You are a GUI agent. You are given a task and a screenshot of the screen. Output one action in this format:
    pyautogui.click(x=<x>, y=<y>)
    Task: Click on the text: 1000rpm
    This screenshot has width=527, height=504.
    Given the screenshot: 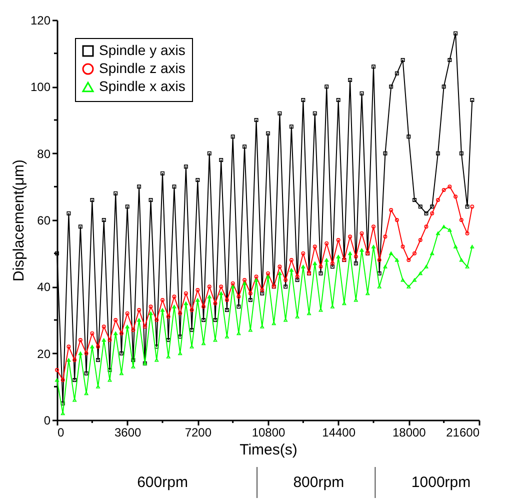 What is the action you would take?
    pyautogui.click(x=441, y=482)
    